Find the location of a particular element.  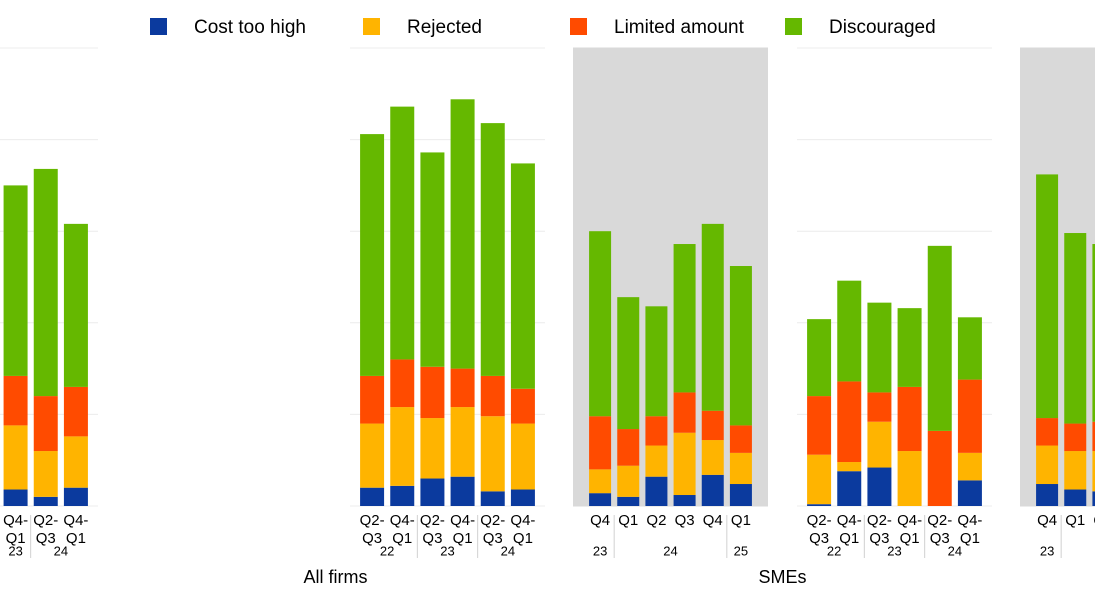

legend-label: Rejected is located at coordinates (444, 27).